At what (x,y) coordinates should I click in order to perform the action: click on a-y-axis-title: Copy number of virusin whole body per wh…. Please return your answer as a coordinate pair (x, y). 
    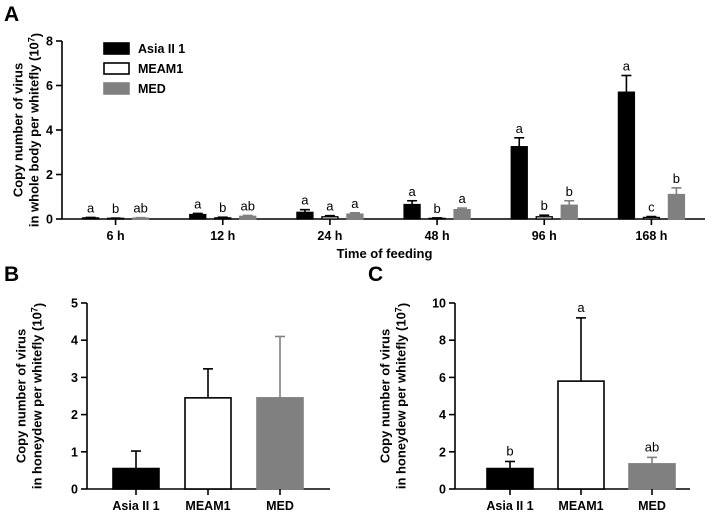
    Looking at the image, I should click on (26, 130).